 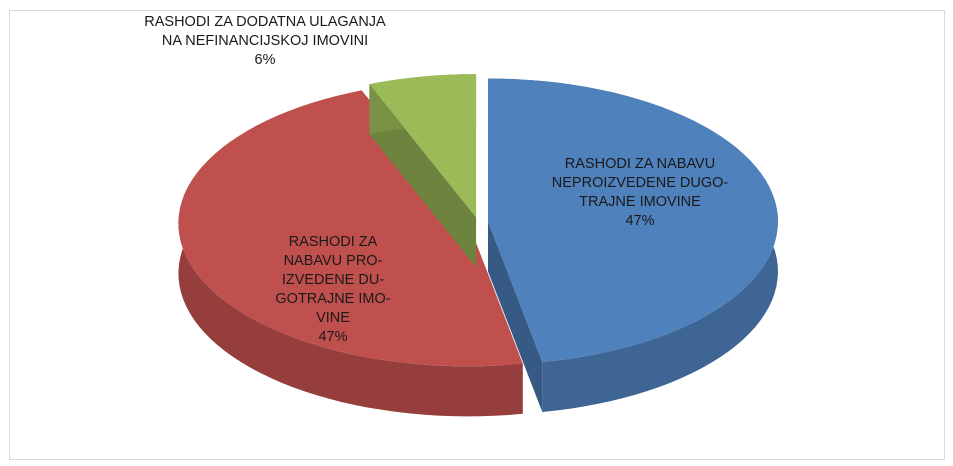 I want to click on value-label: 6%, so click(x=265, y=60).